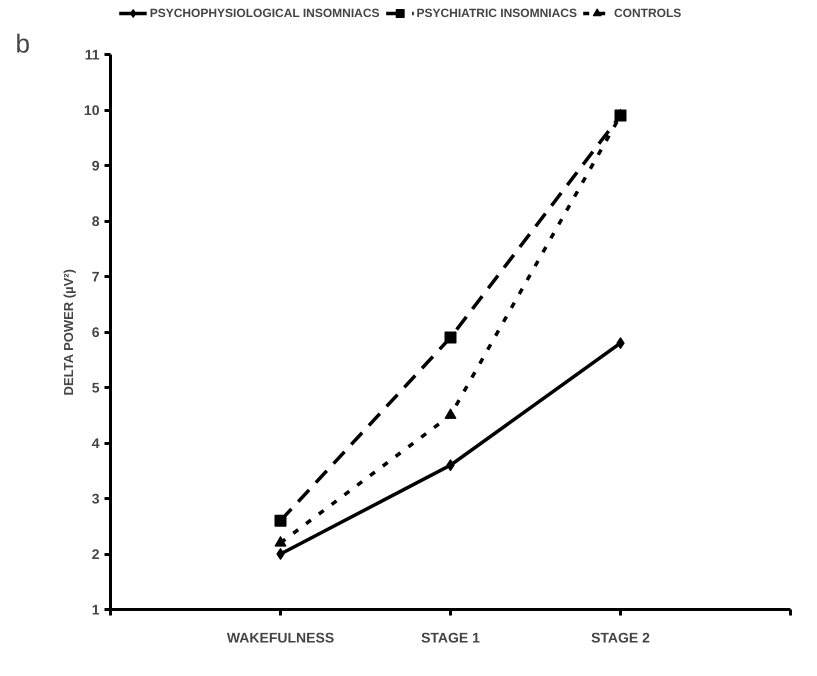 Image resolution: width=817 pixels, height=676 pixels. Describe the element at coordinates (92, 110) in the screenshot. I see `y-tick-label: 10` at that location.